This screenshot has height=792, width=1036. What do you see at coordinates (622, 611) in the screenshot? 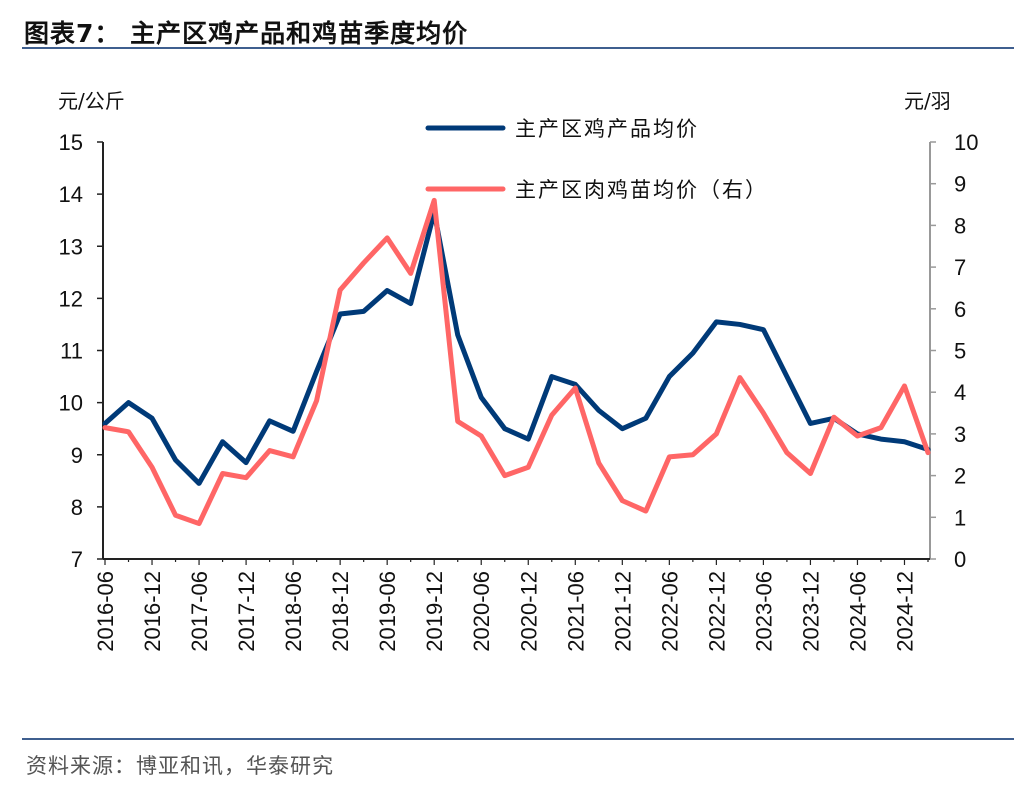
I see `x-tick-label: 2021-12` at bounding box center [622, 611].